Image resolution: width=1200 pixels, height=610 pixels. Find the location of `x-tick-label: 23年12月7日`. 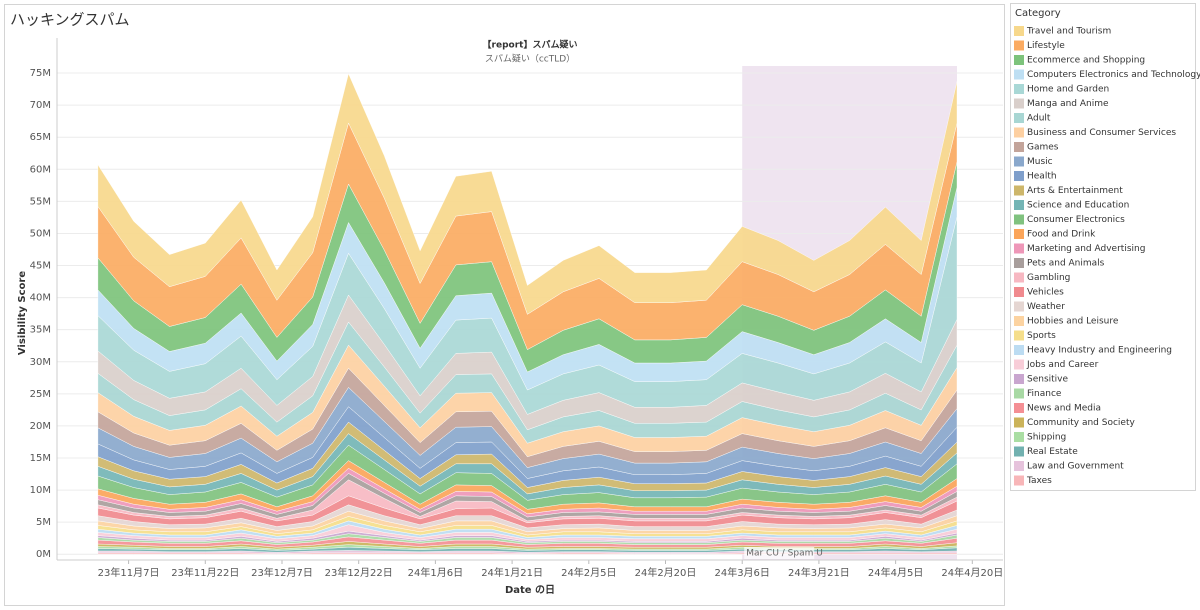

x-tick-label: 23年12月7日 is located at coordinates (282, 572).